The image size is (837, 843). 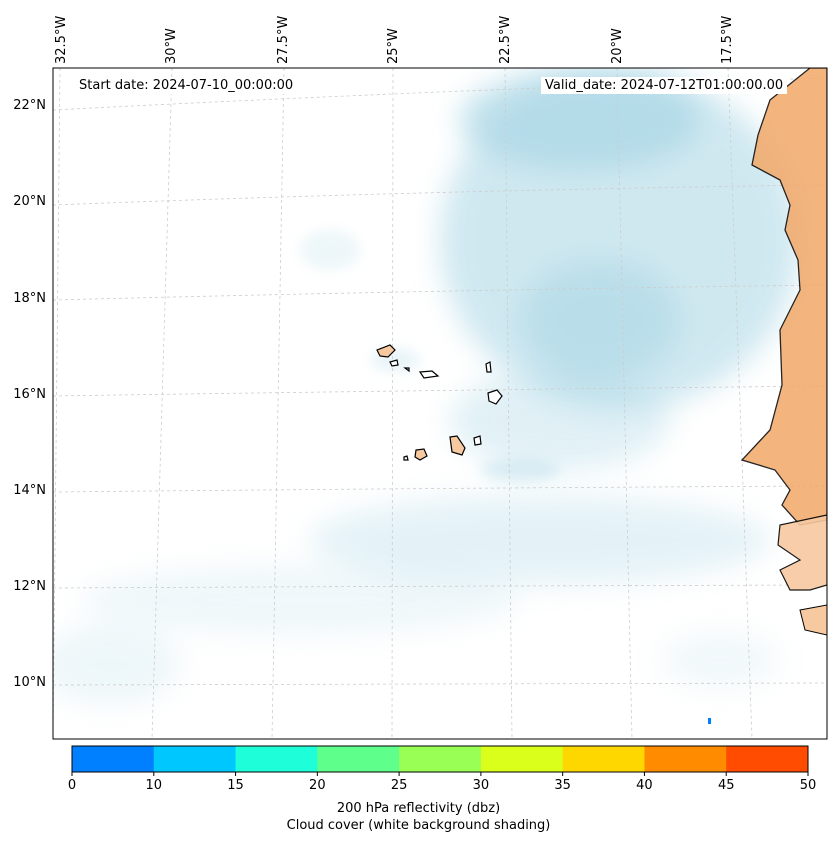 What do you see at coordinates (495, 397) in the screenshot?
I see `island-boa-vista` at bounding box center [495, 397].